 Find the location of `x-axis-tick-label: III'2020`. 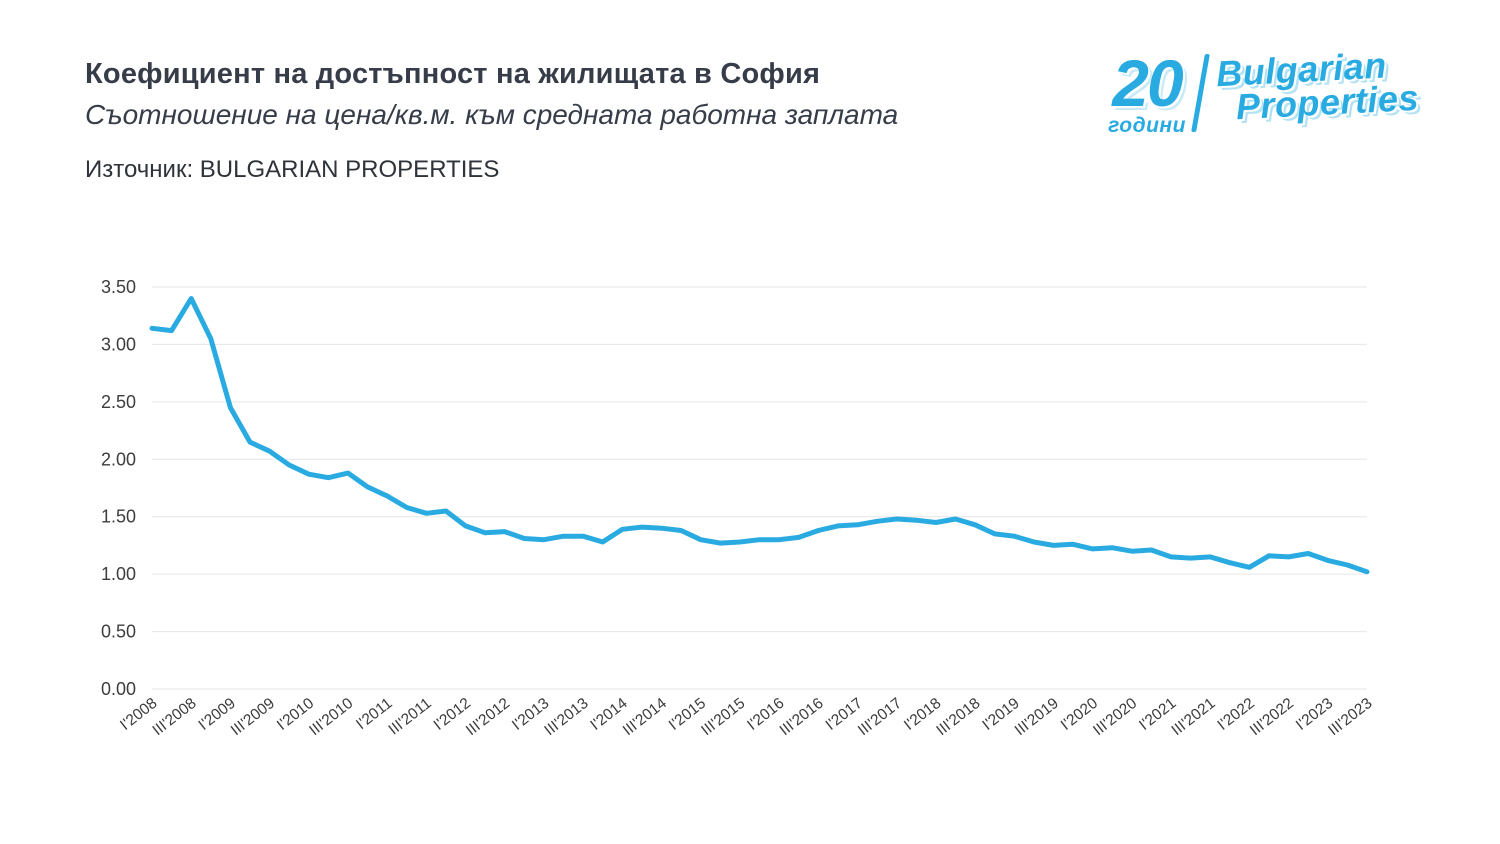

x-axis-tick-label: III'2020 is located at coordinates (1115, 717).